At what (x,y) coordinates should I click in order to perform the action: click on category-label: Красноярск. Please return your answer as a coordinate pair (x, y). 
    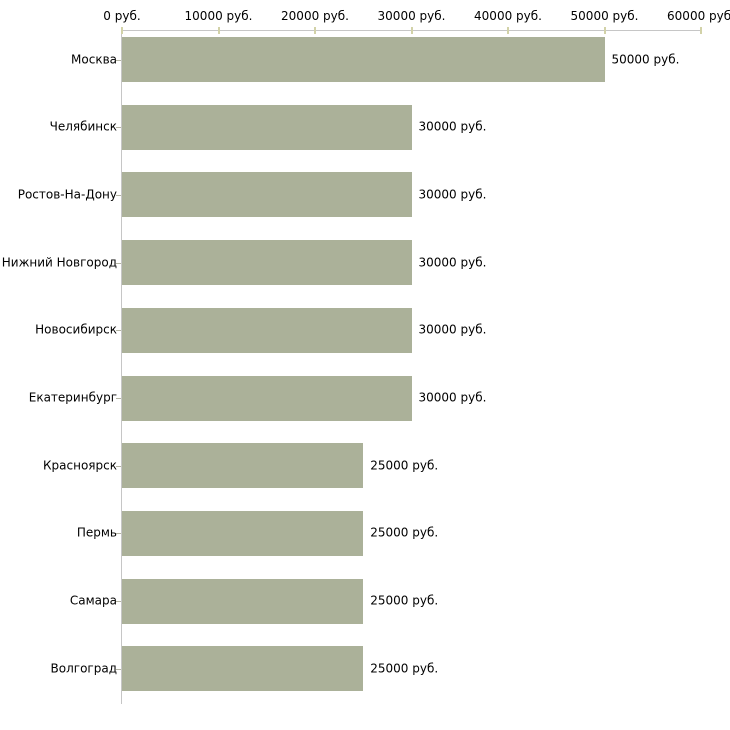
    Looking at the image, I should click on (80, 465).